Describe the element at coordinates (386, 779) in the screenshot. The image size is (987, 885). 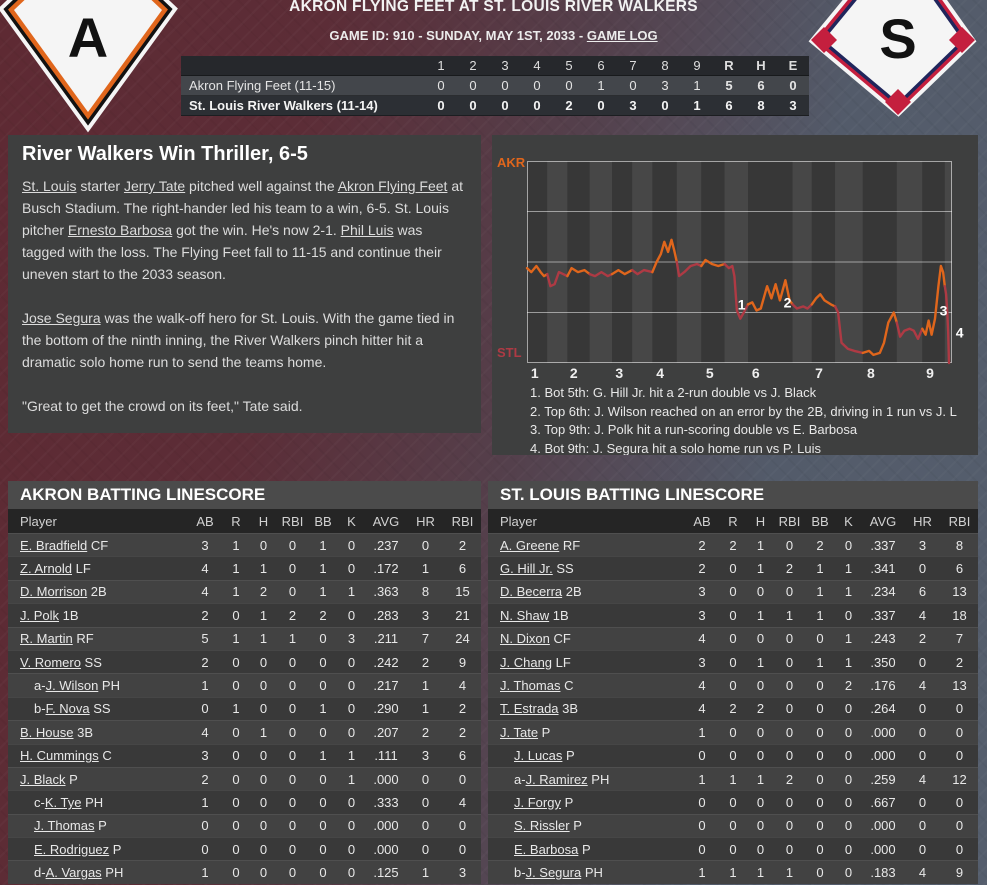
I see `stat-cell: .000` at that location.